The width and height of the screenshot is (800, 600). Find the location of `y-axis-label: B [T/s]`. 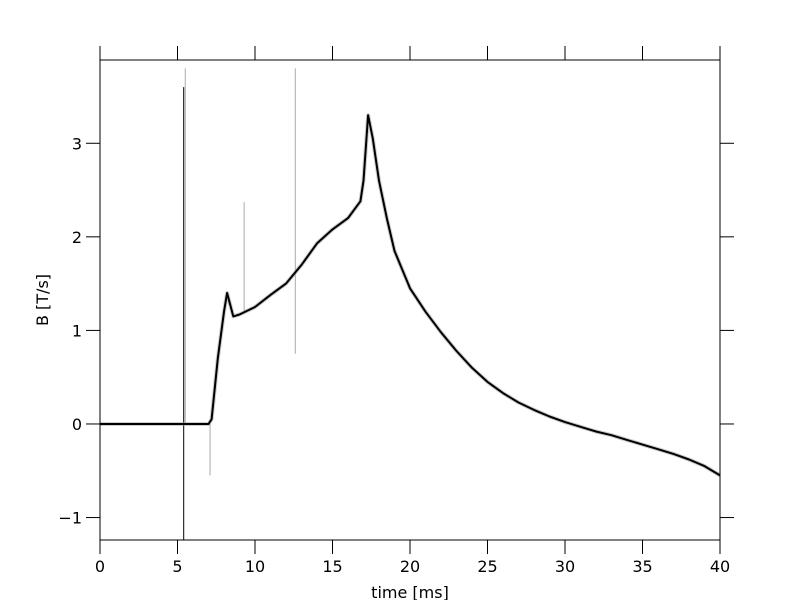

y-axis-label: B [T/s] is located at coordinates (42, 300).